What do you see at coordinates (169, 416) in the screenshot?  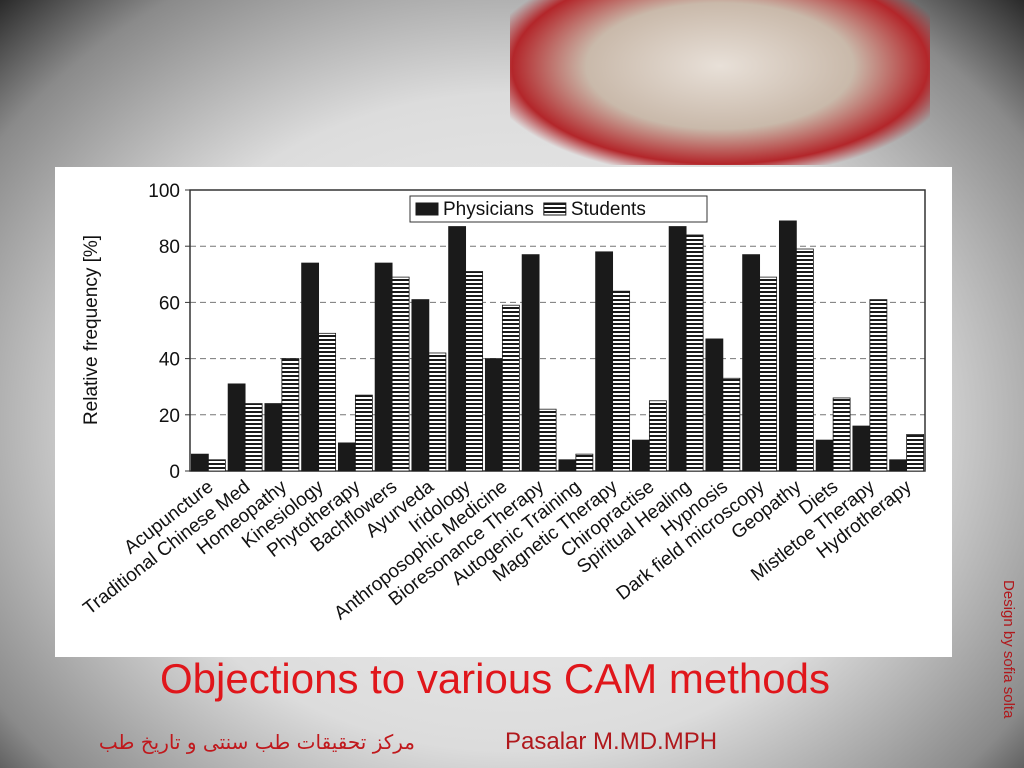 I see `y-tick-label: 20` at bounding box center [169, 416].